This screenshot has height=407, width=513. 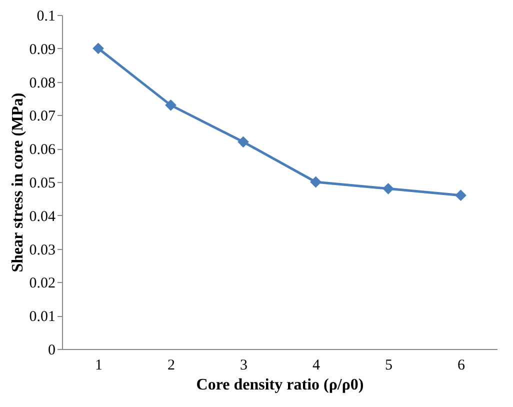 I want to click on y-tick-label: 0.1, so click(x=46, y=16).